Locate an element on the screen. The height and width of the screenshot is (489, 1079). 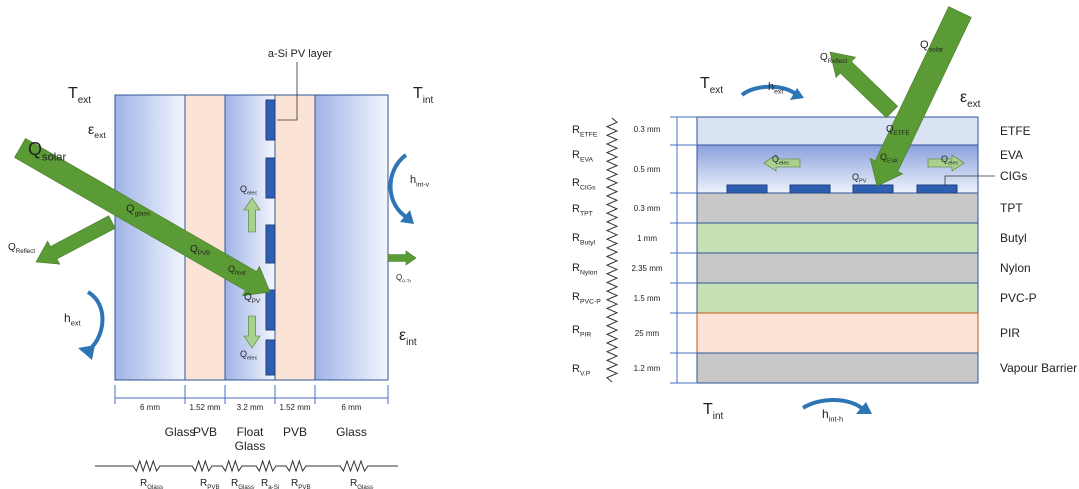
symbol: Qsolar is located at coordinates (47, 151).